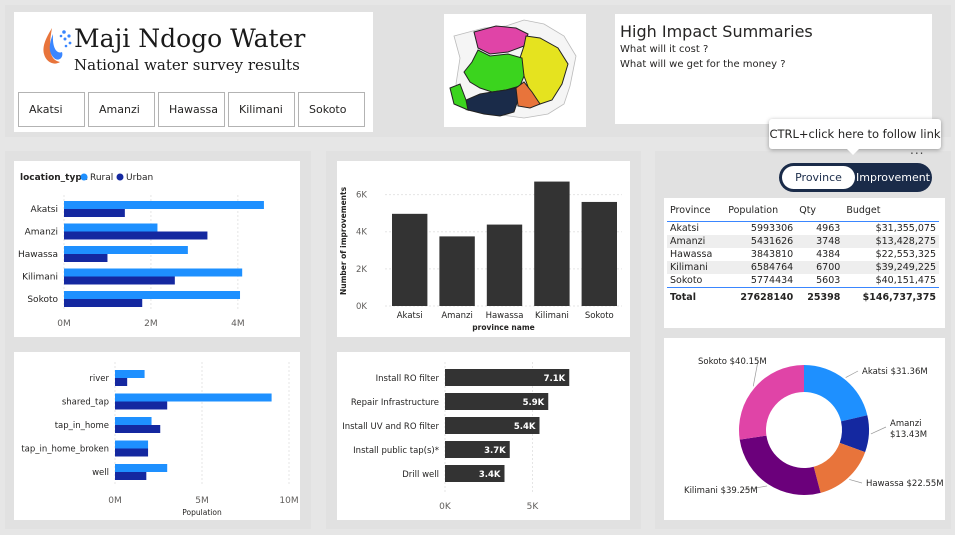  I want to click on table-cell: $40,151,475, so click(905, 280).